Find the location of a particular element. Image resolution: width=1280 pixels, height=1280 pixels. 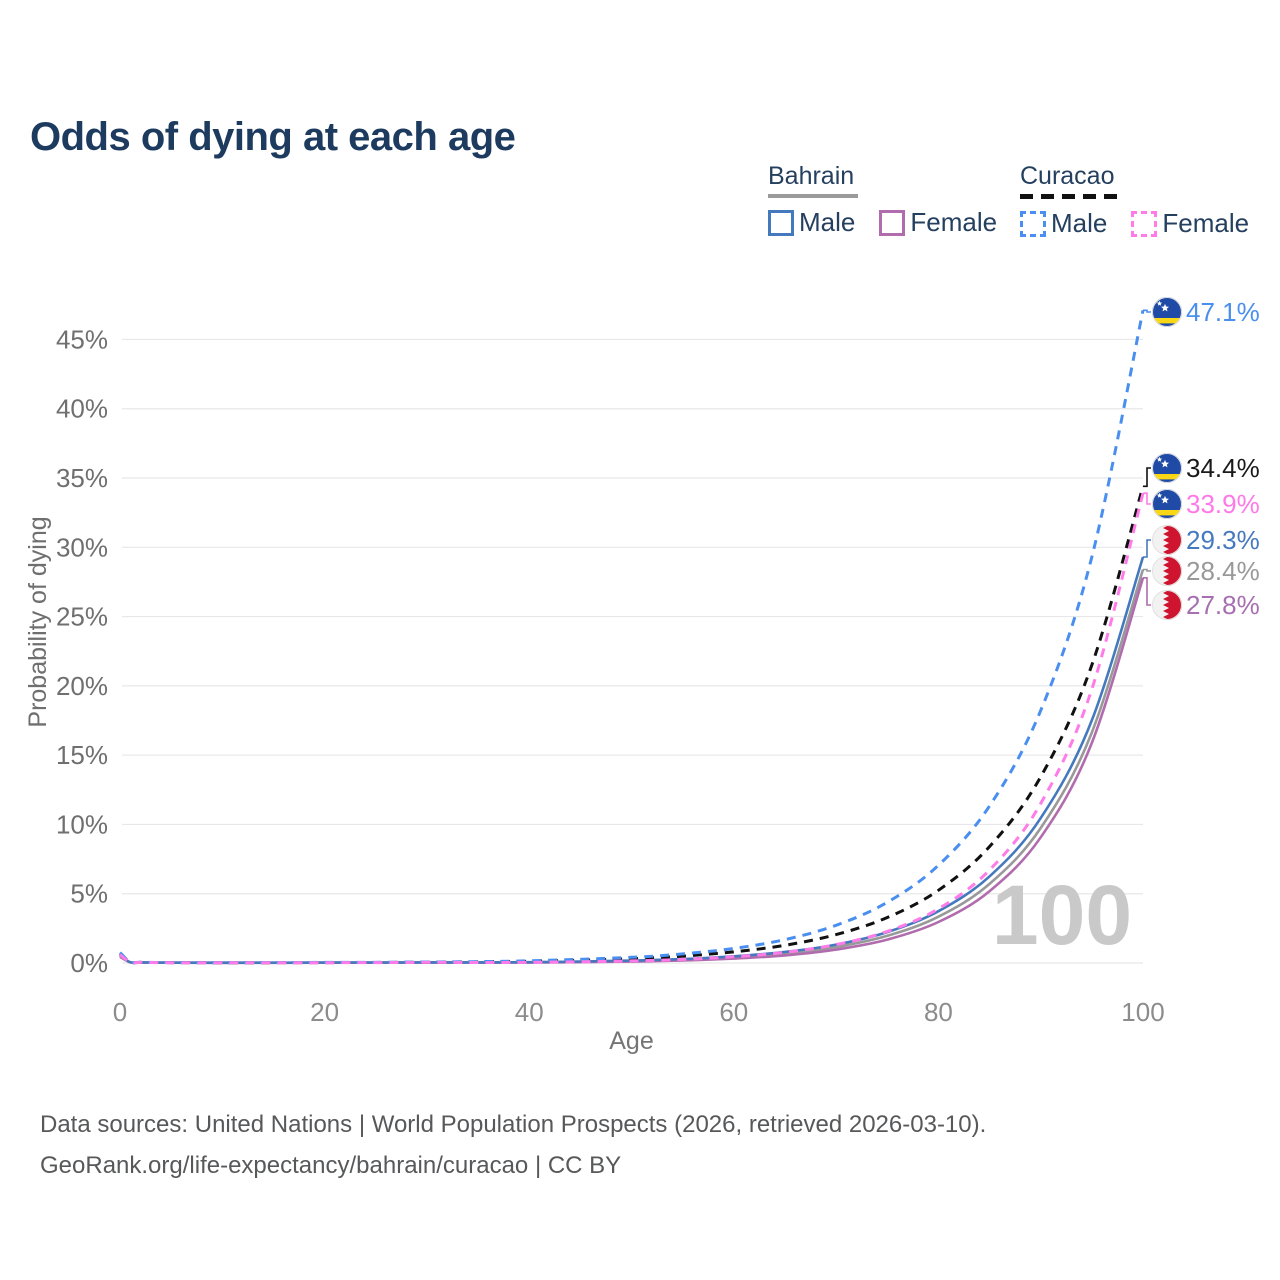

legend-item-curacao-female: Female is located at coordinates (1190, 223).